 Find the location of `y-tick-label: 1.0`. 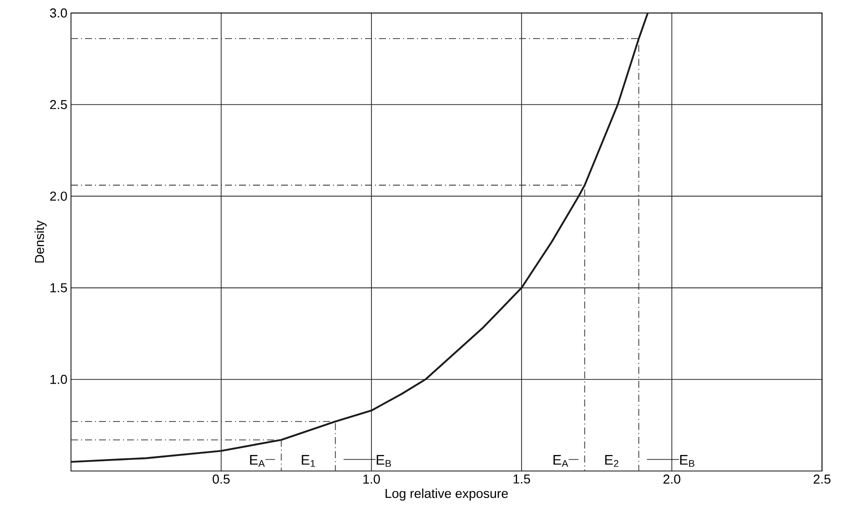

y-tick-label: 1.0 is located at coordinates (58, 379).